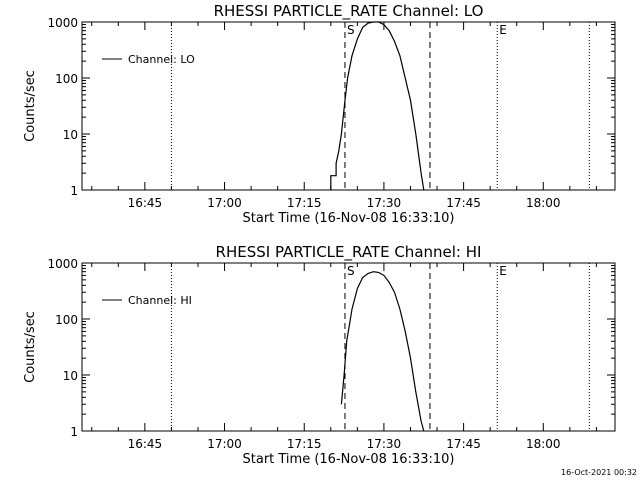 This screenshot has height=480, width=640. What do you see at coordinates (349, 11) in the screenshot?
I see `panel-1-title: RHESSI PARTICLE_RATE Channel: LO` at bounding box center [349, 11].